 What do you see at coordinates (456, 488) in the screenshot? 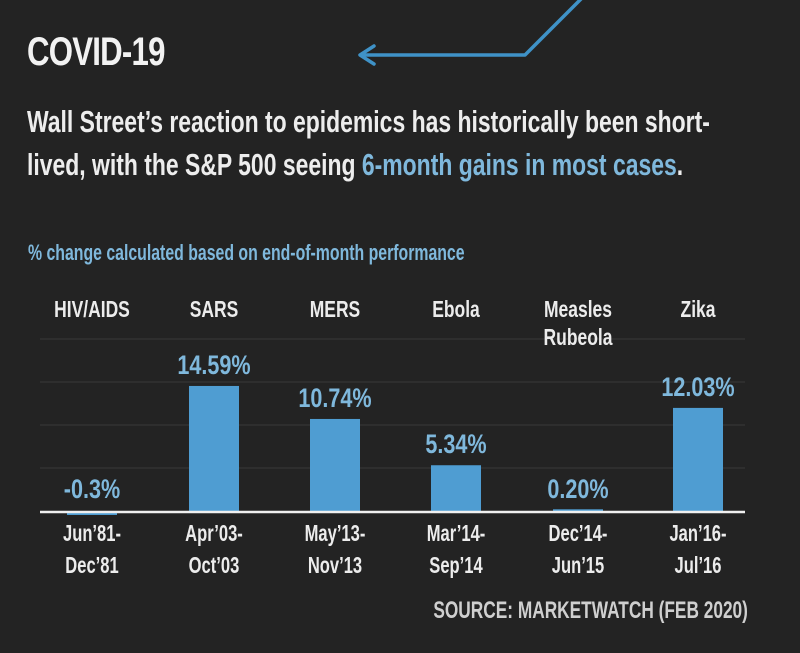
I see `bar-ebola` at bounding box center [456, 488].